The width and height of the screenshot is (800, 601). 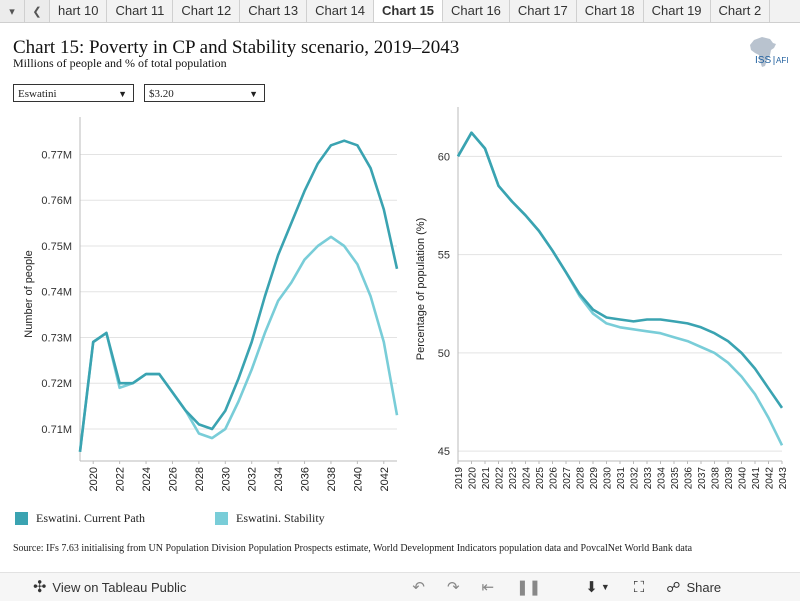 What do you see at coordinates (56, 155) in the screenshot?
I see `y-tick-label: 0.77M` at bounding box center [56, 155].